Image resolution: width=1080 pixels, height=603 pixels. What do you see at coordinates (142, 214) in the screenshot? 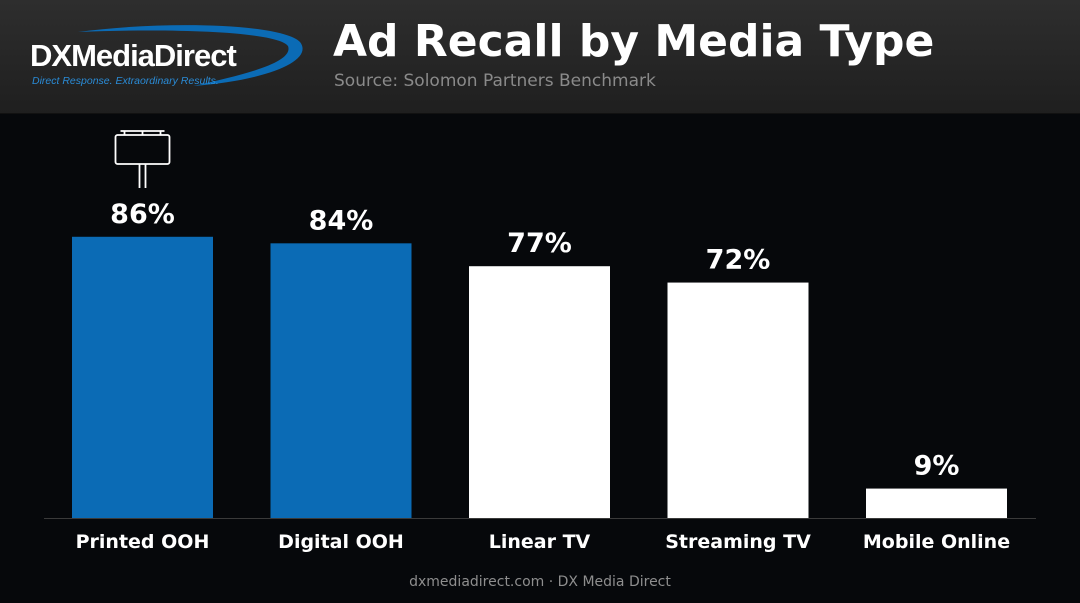
I see `data-label: 86%` at bounding box center [142, 214].